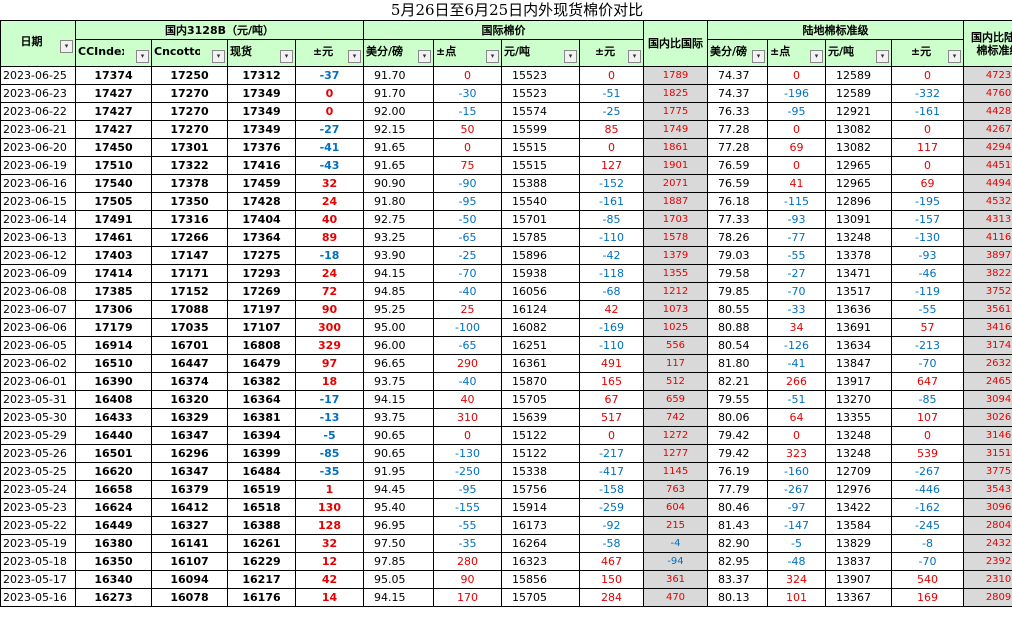 The height and width of the screenshot is (644, 1012). I want to click on cell-intl-cents: 91.95, so click(398, 471).